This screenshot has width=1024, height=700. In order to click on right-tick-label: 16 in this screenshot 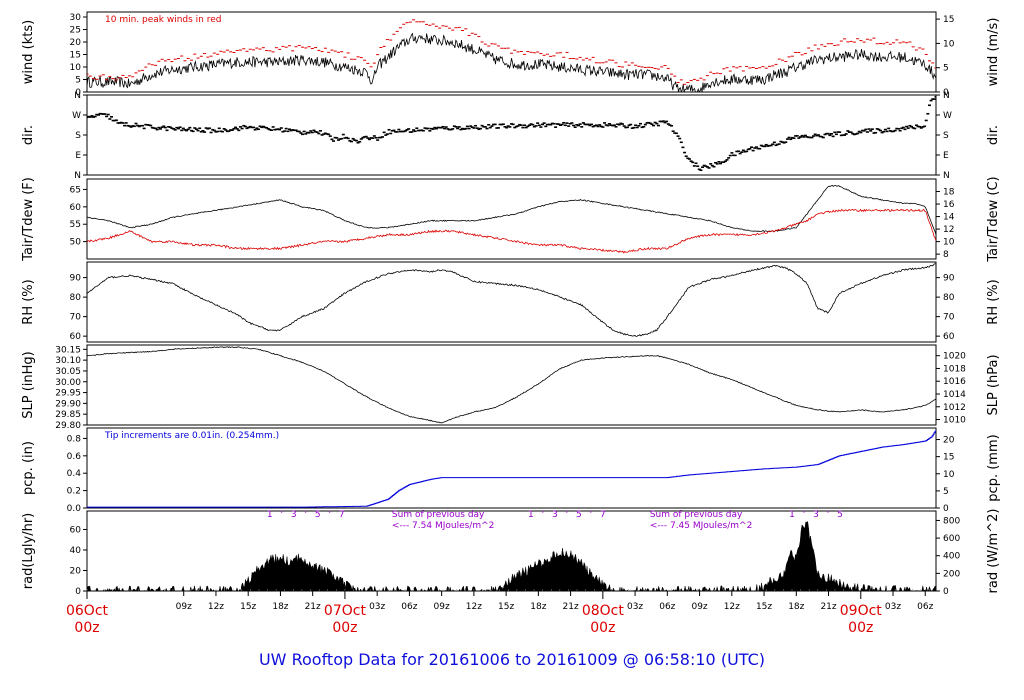, I will do `click(949, 205)`.